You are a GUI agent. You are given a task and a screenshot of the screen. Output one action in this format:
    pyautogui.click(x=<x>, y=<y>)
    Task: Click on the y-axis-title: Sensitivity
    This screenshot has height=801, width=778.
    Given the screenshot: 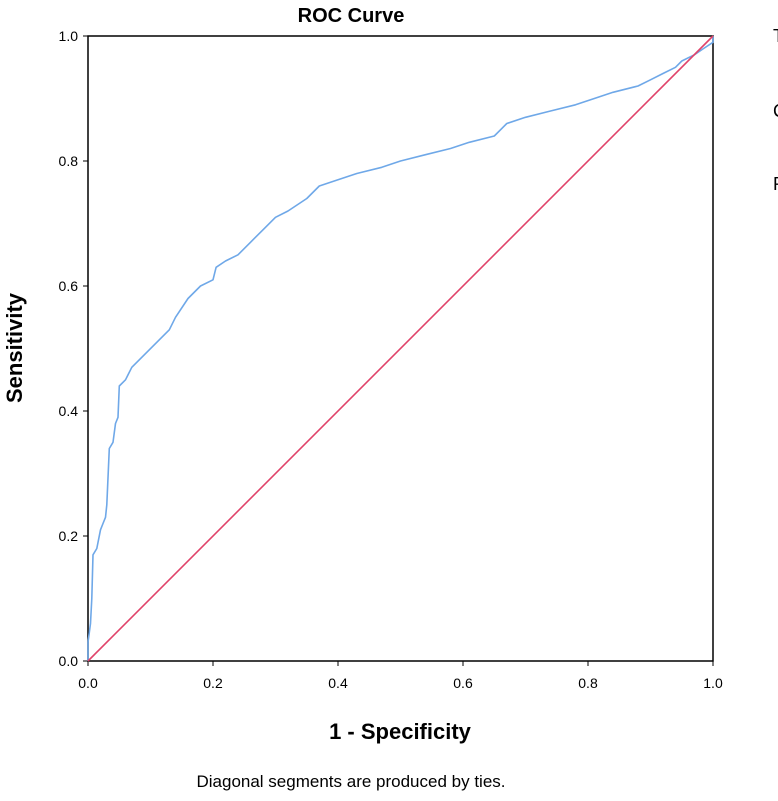 What is the action you would take?
    pyautogui.click(x=14, y=347)
    